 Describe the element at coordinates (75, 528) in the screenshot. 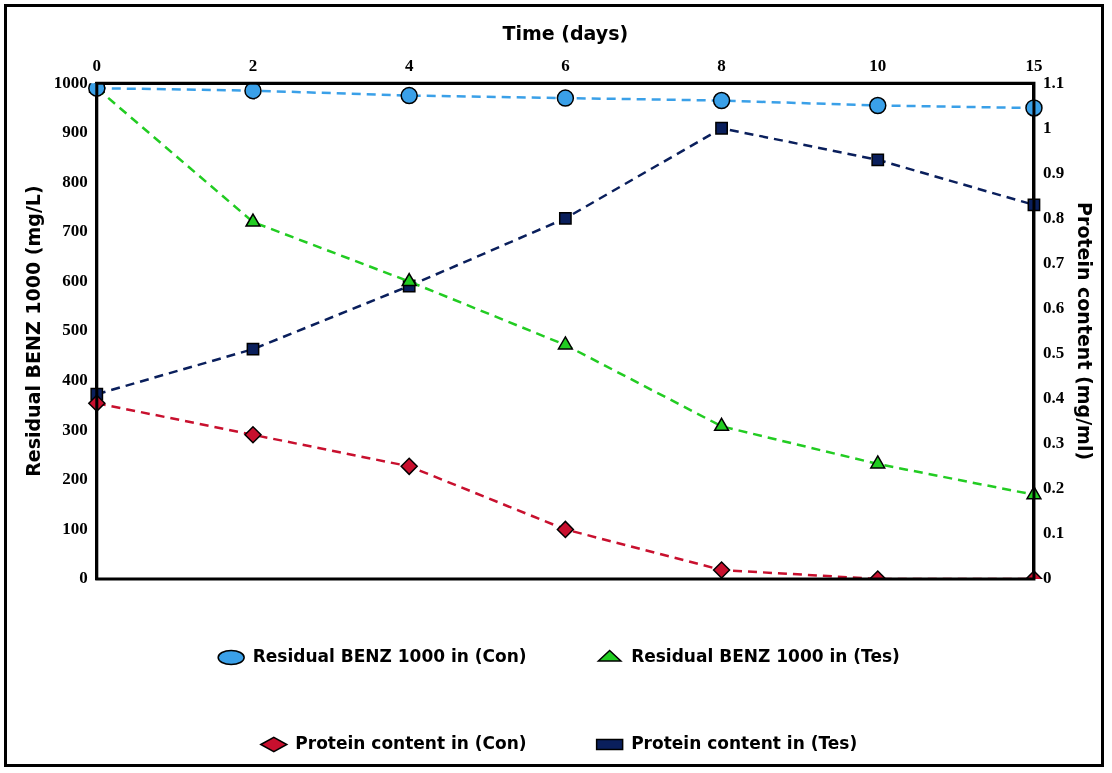

I see `y-tick-label: 100` at that location.